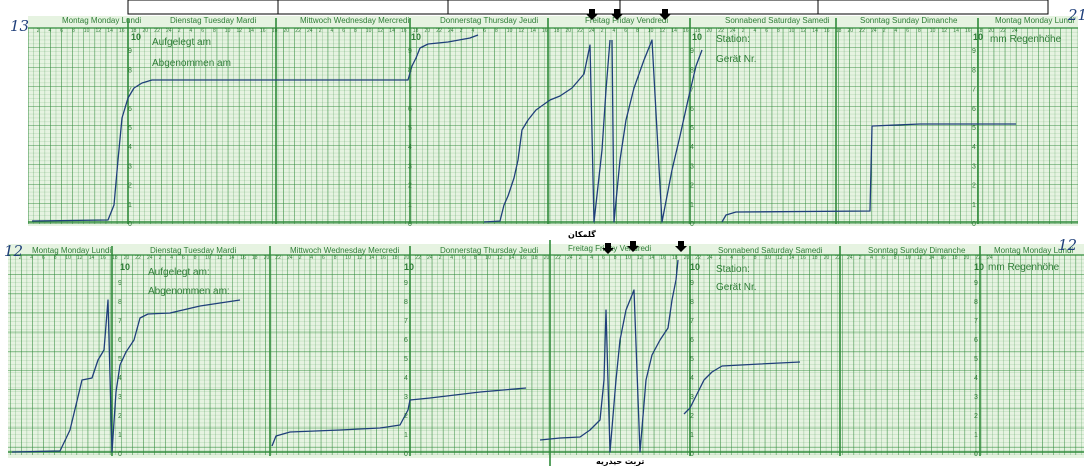 The image size is (1084, 466). What do you see at coordinates (406, 302) in the screenshot?
I see `bottom-scale-value: 8` at bounding box center [406, 302].